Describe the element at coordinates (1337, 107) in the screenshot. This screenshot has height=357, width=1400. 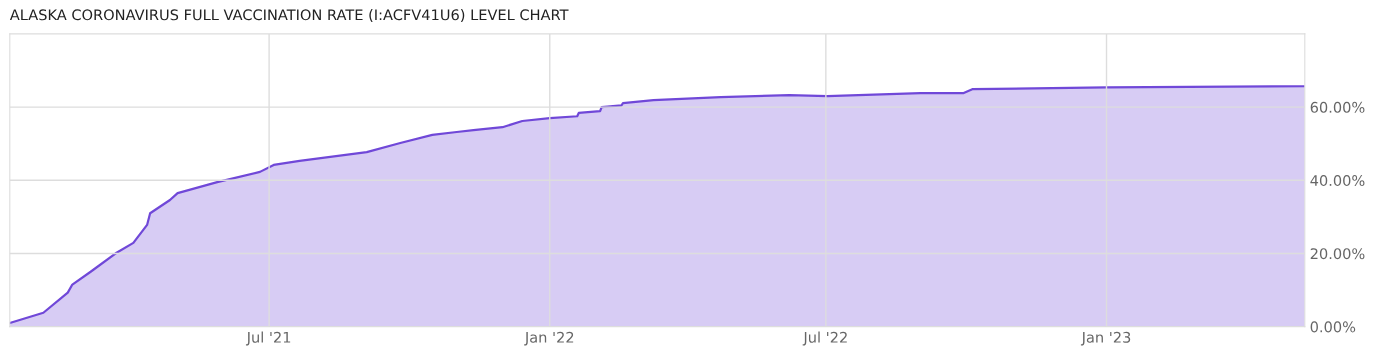
I see `y-tick-label: 60.00%` at that location.